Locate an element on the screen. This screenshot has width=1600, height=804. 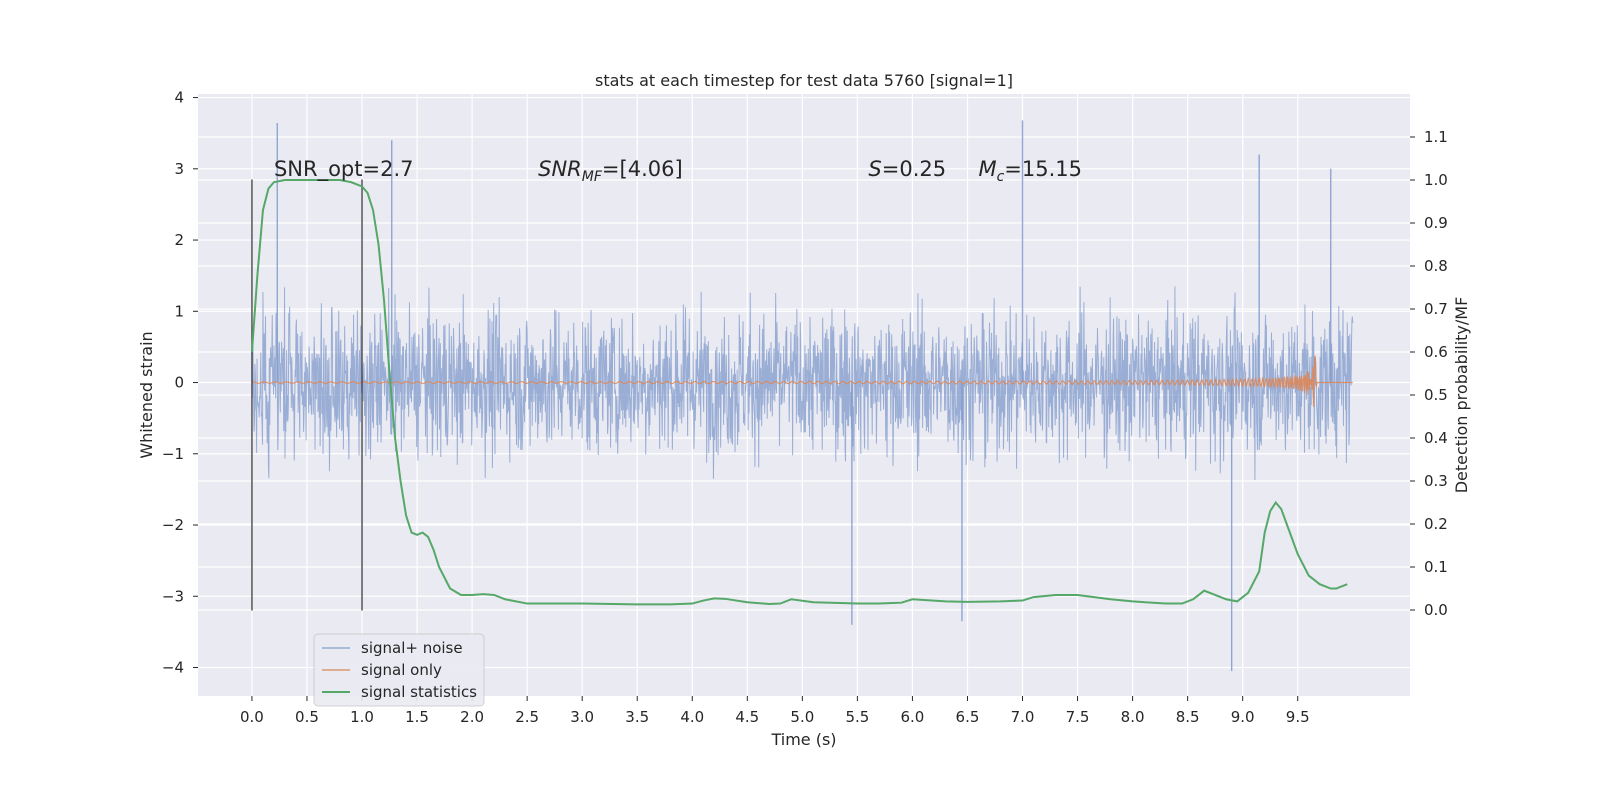
x-axis-label: Time (s) is located at coordinates (803, 739).